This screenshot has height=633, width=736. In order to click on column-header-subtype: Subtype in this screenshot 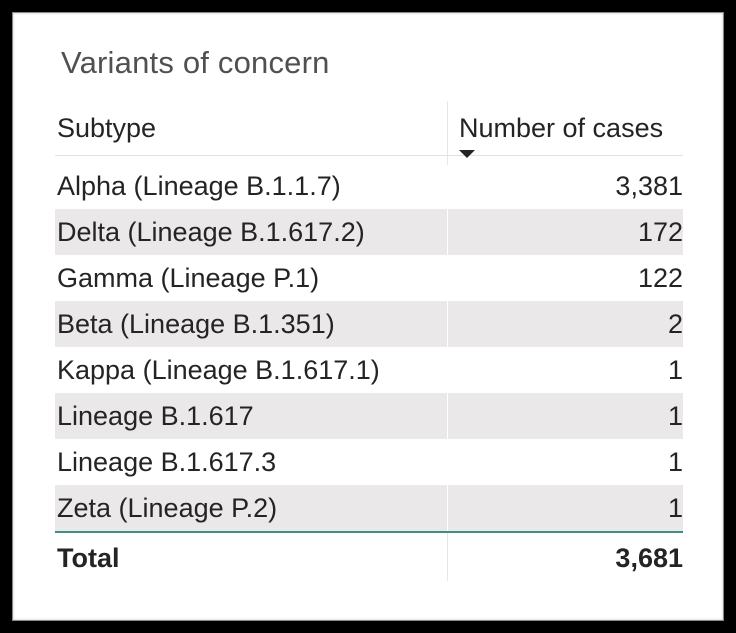, I will do `click(107, 128)`.